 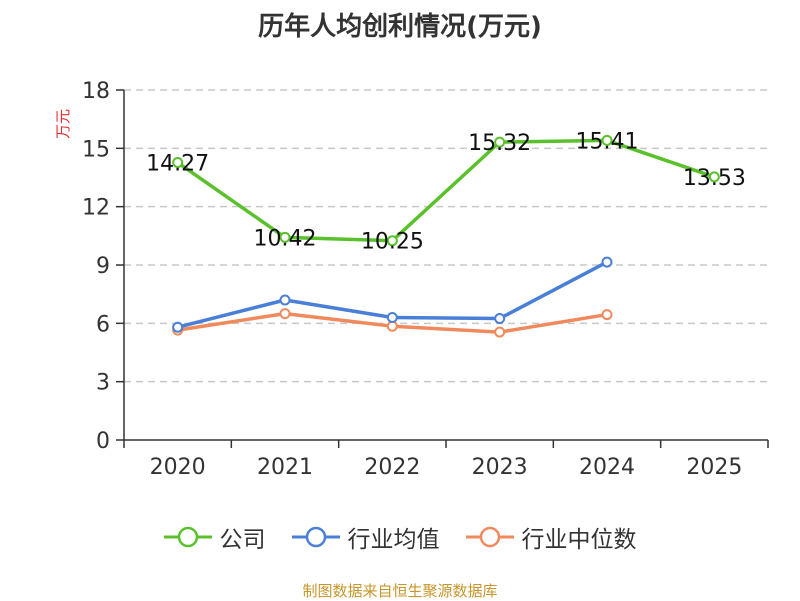 I want to click on y-tick-label: 3, so click(x=103, y=383).